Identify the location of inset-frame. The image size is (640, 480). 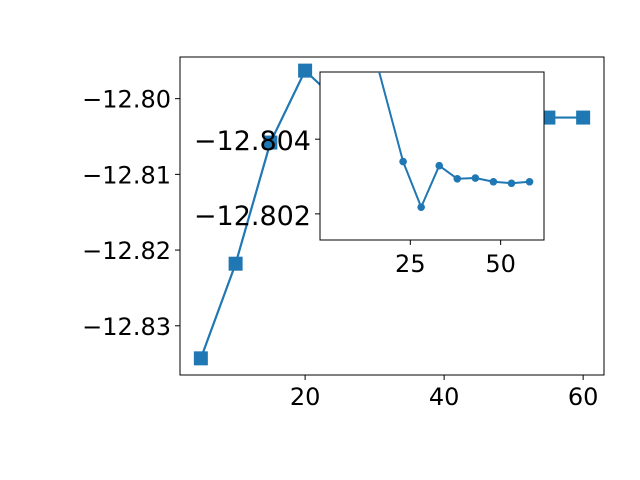
(432, 156).